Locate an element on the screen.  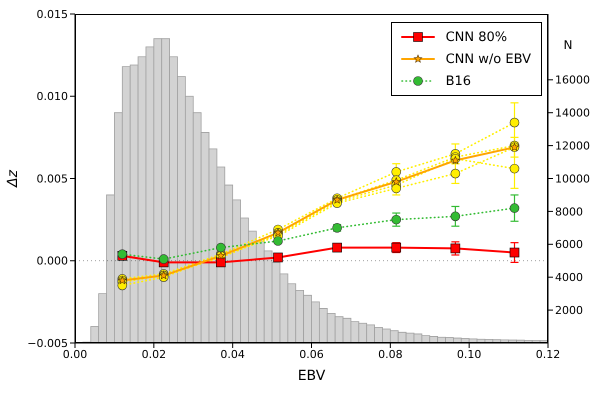
legend-label: CNN w/o EBV is located at coordinates (488, 59).